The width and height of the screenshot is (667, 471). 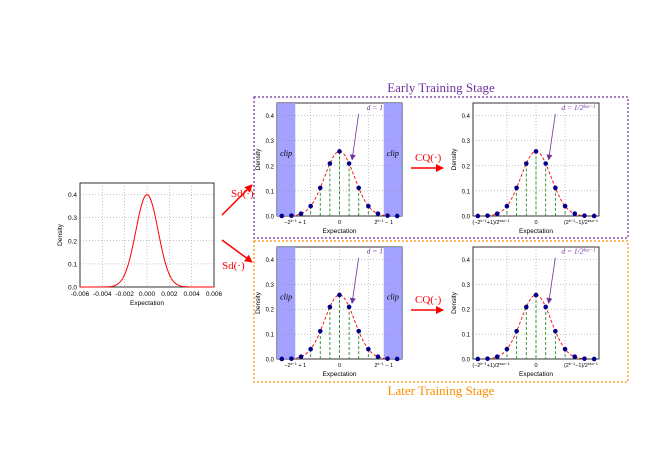 I want to click on clip-label-left: clip, so click(x=286, y=297).